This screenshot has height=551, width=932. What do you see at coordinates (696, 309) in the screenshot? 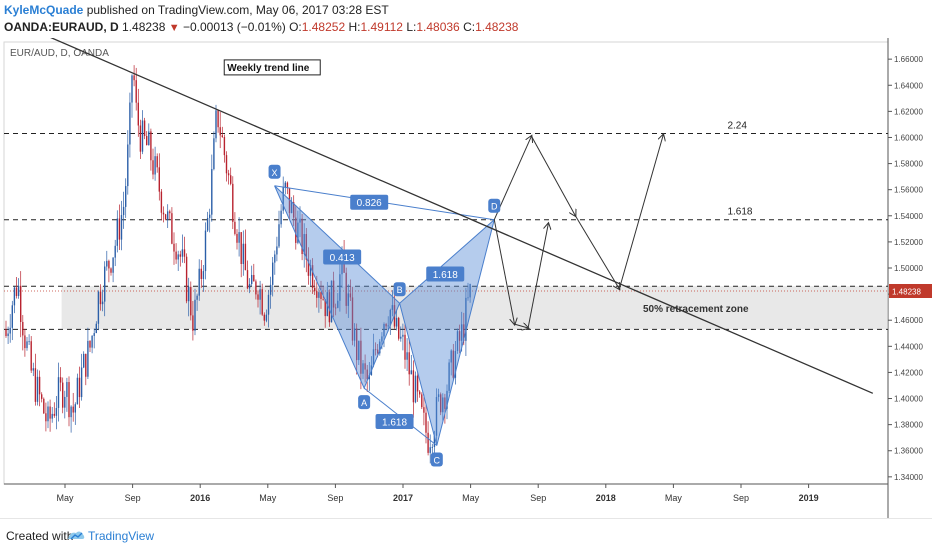
I see `zone-label: 50% retracement zone` at bounding box center [696, 309].